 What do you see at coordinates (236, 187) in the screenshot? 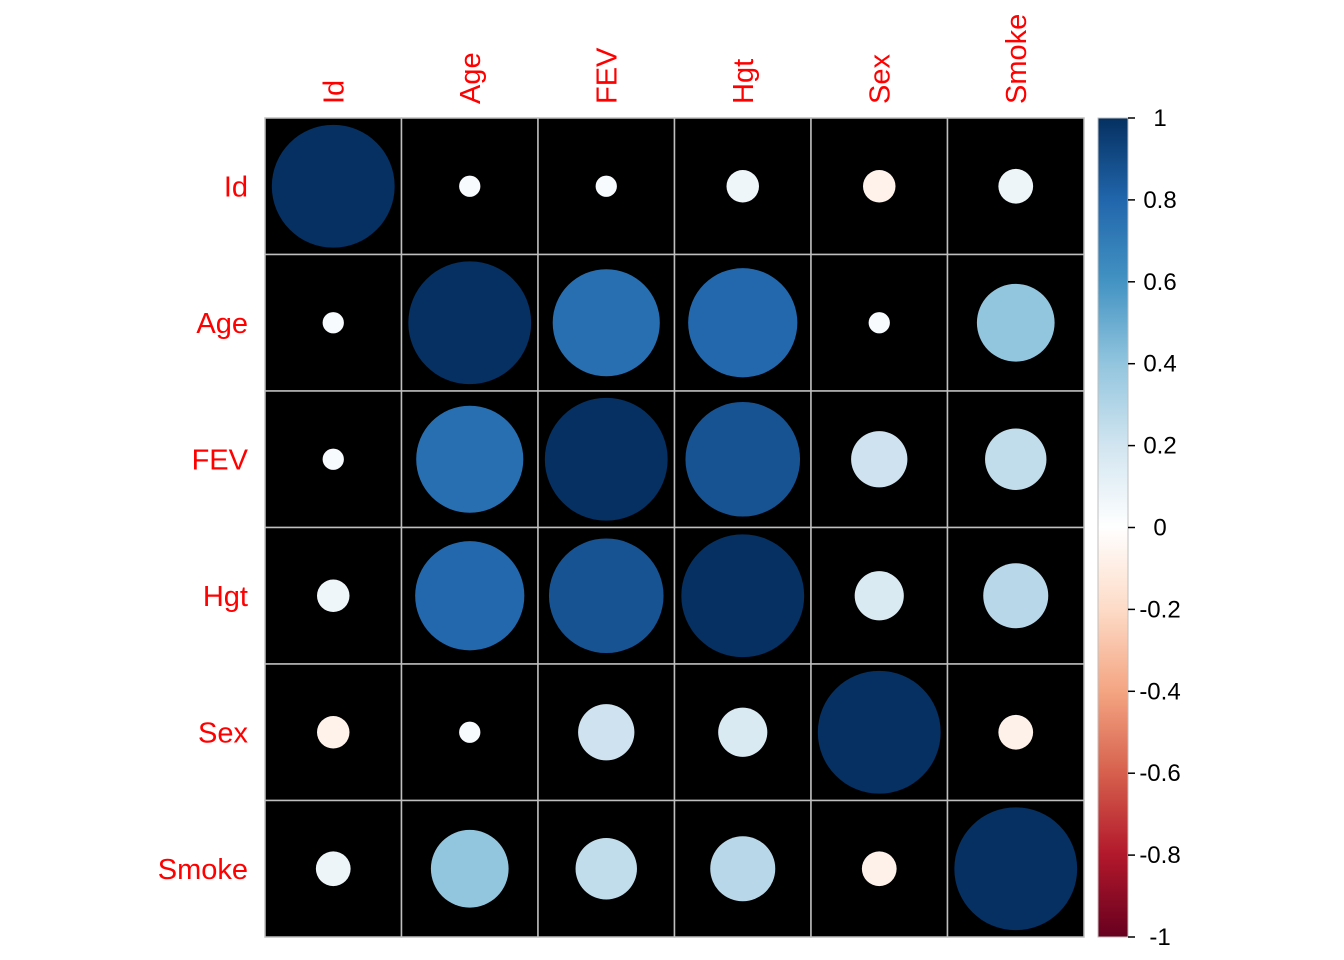
I see `row-label-id: Id` at bounding box center [236, 187].